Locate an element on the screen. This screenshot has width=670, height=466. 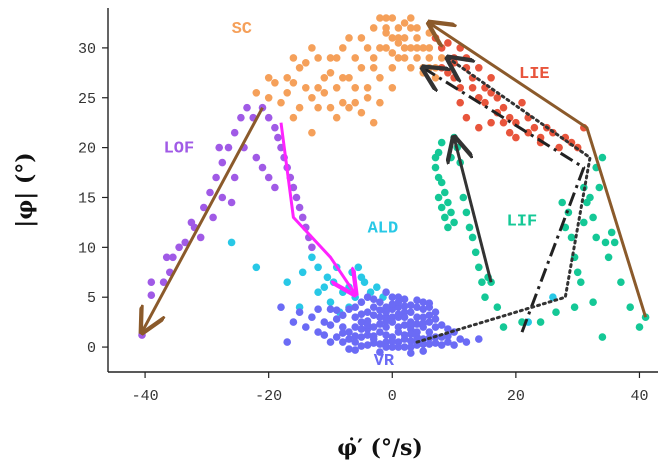
x-tick-label: -20 is located at coordinates (268, 396).